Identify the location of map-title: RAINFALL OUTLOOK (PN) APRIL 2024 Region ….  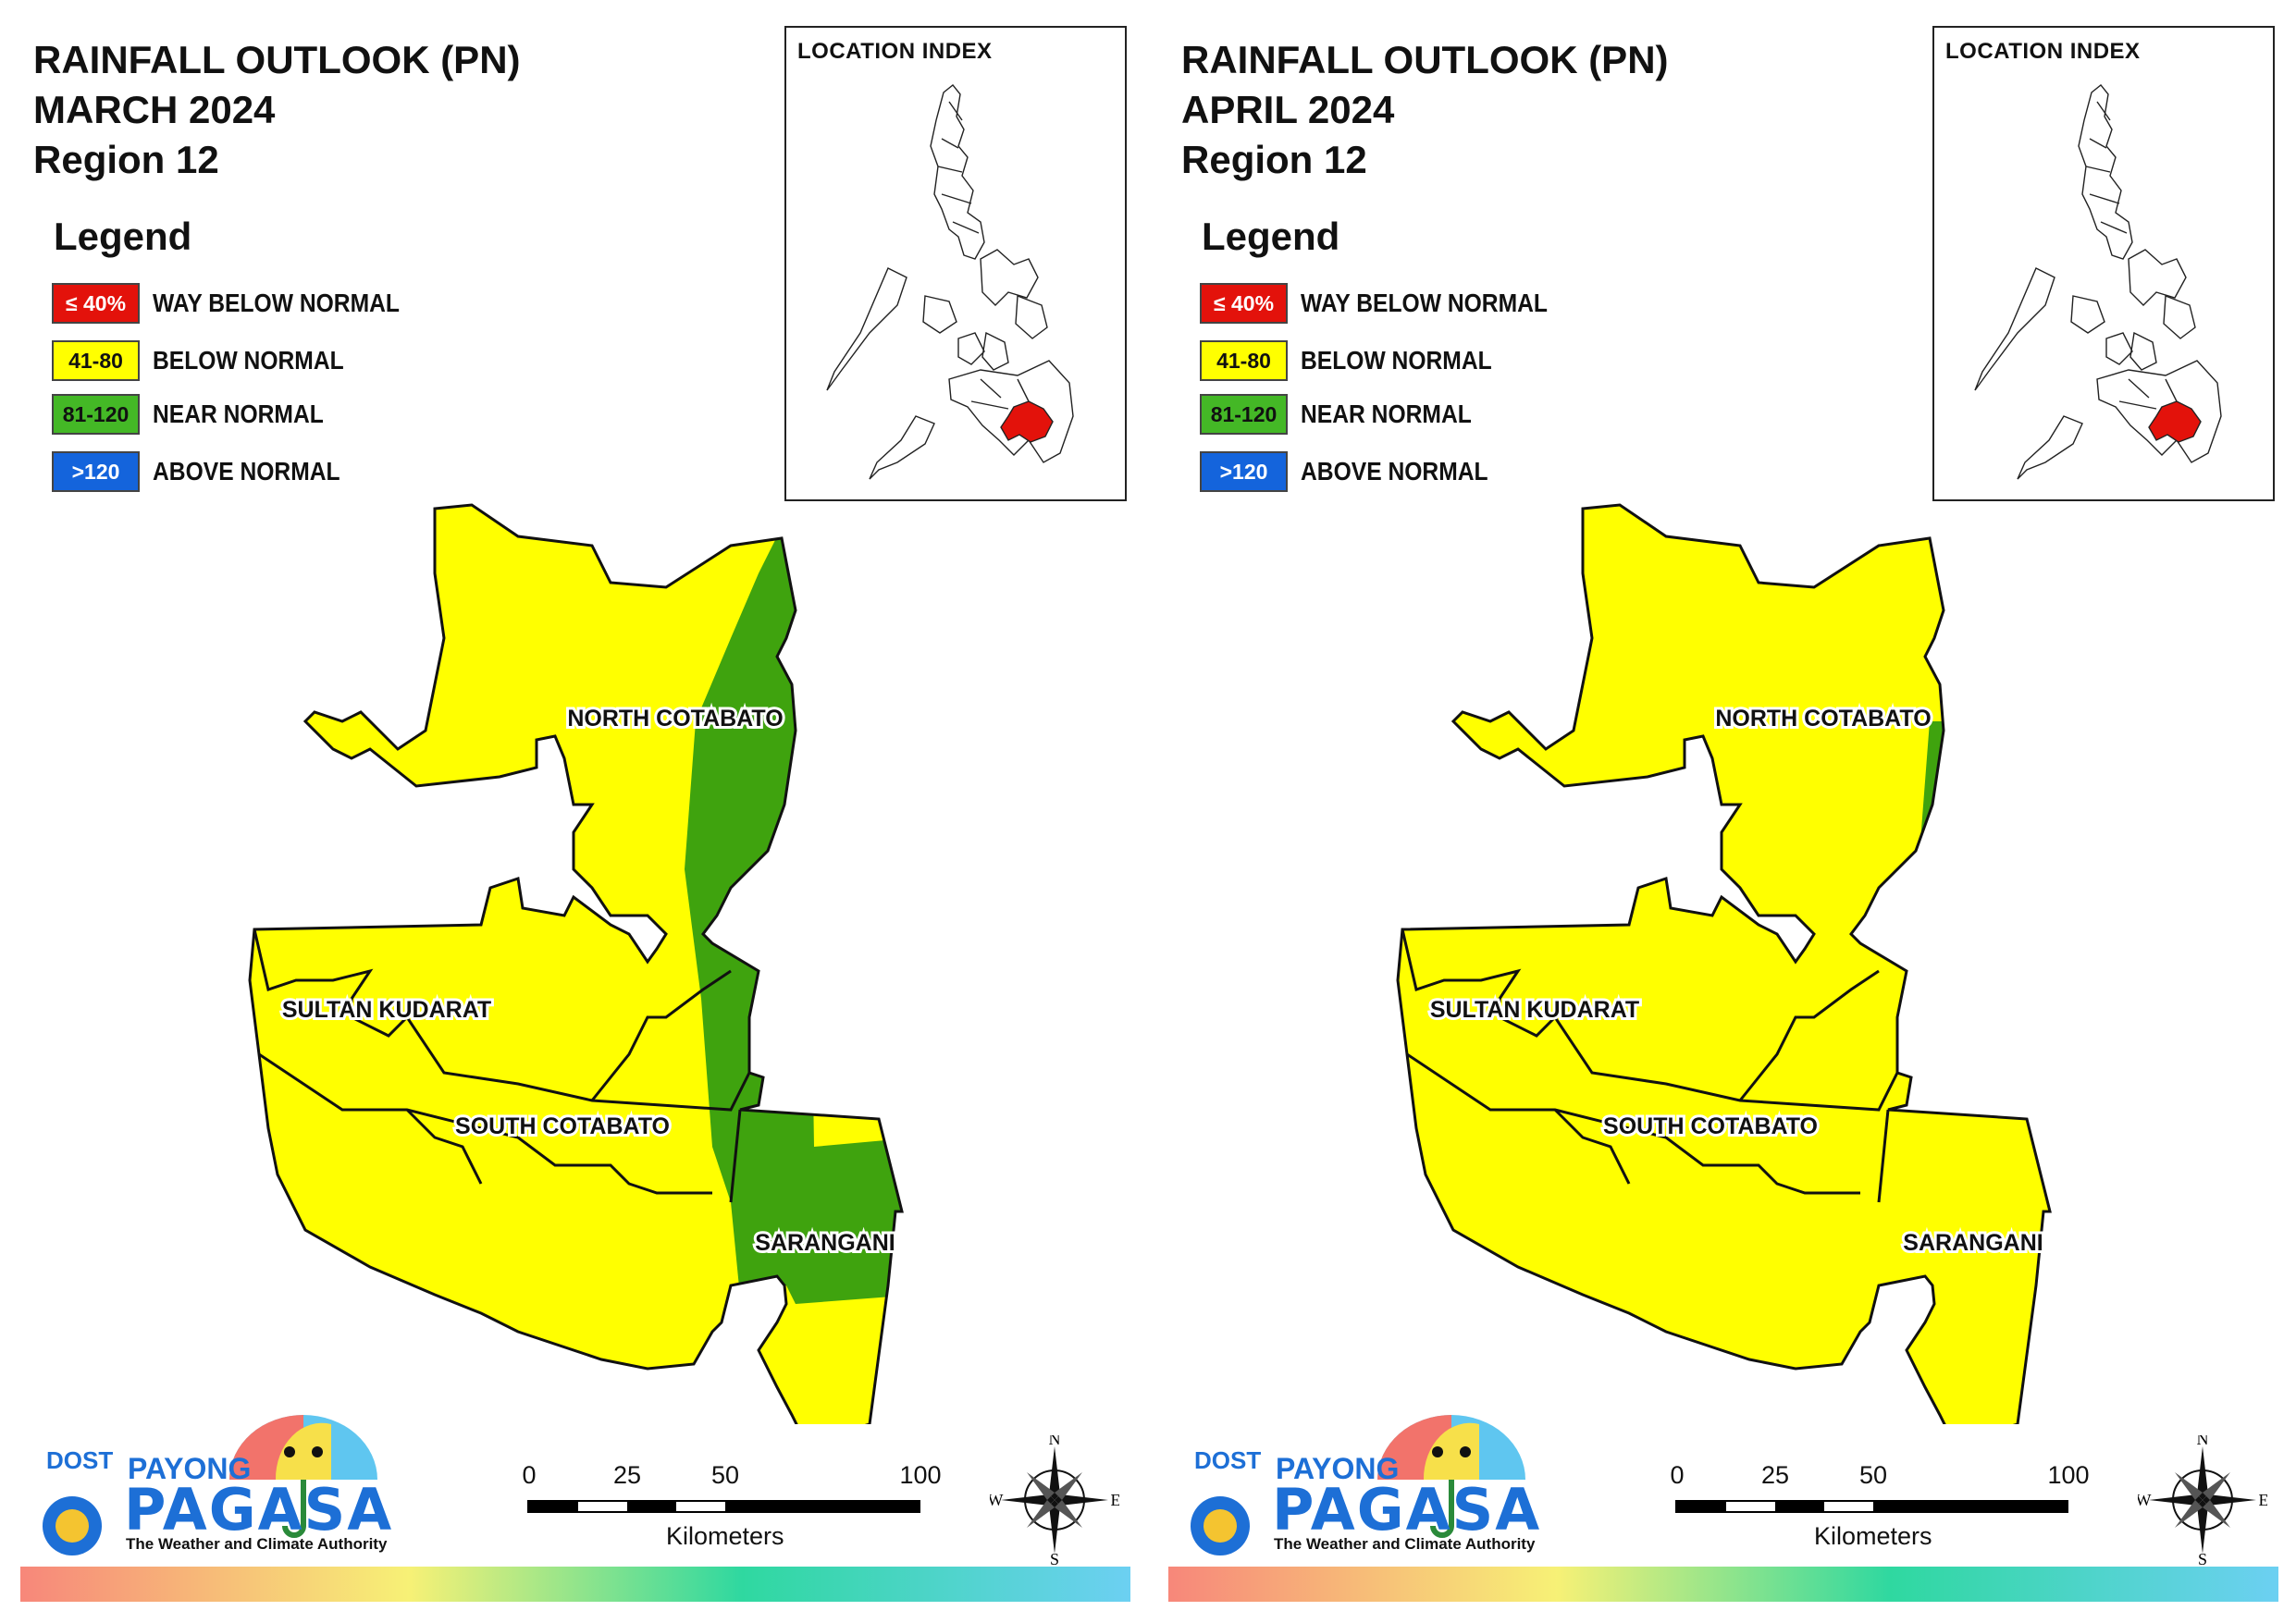
(1425, 110).